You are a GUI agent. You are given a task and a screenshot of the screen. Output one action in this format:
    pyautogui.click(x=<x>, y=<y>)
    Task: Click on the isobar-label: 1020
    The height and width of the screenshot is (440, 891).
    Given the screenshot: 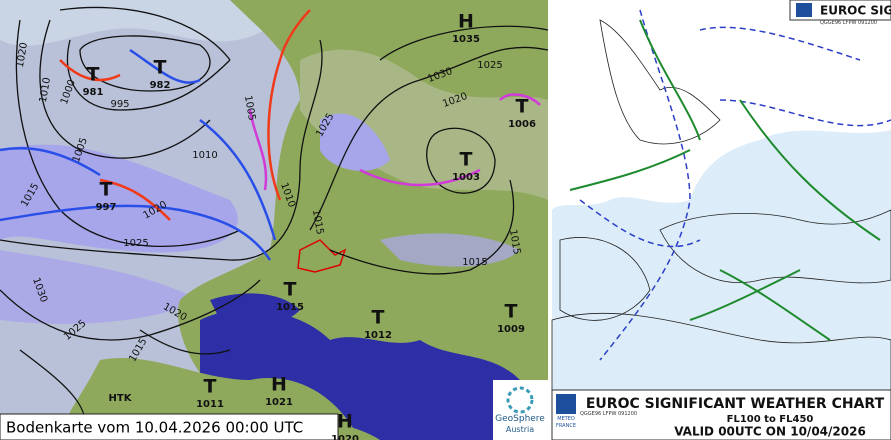 What is the action you would take?
    pyautogui.click(x=22, y=55)
    